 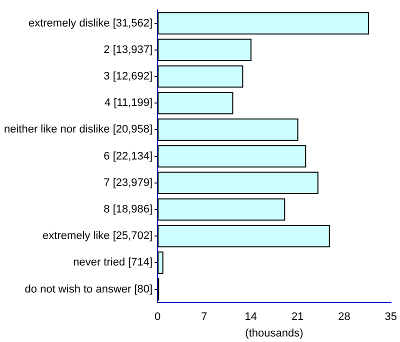 What do you see at coordinates (113, 262) in the screenshot?
I see `y-tick-label: never tried [714]` at bounding box center [113, 262].